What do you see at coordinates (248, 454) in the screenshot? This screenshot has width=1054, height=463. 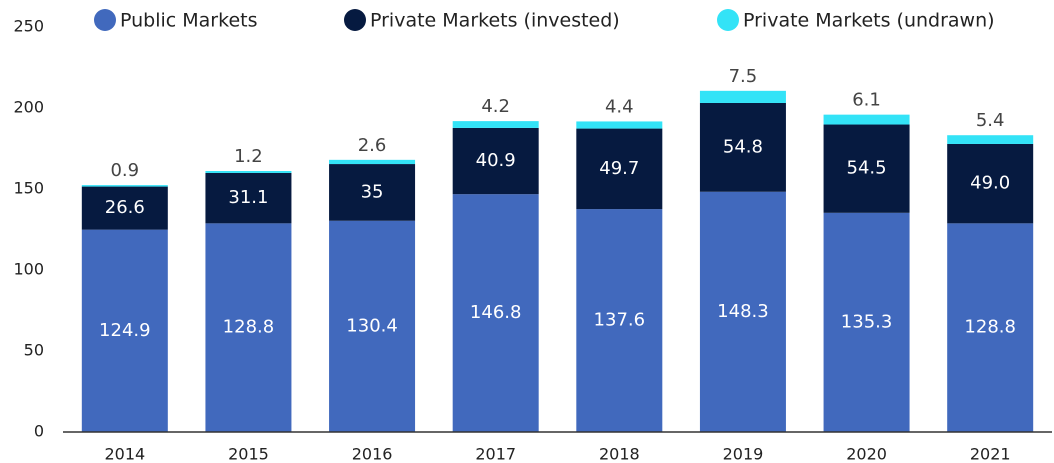 I see `x-tick-label: 2015` at bounding box center [248, 454].